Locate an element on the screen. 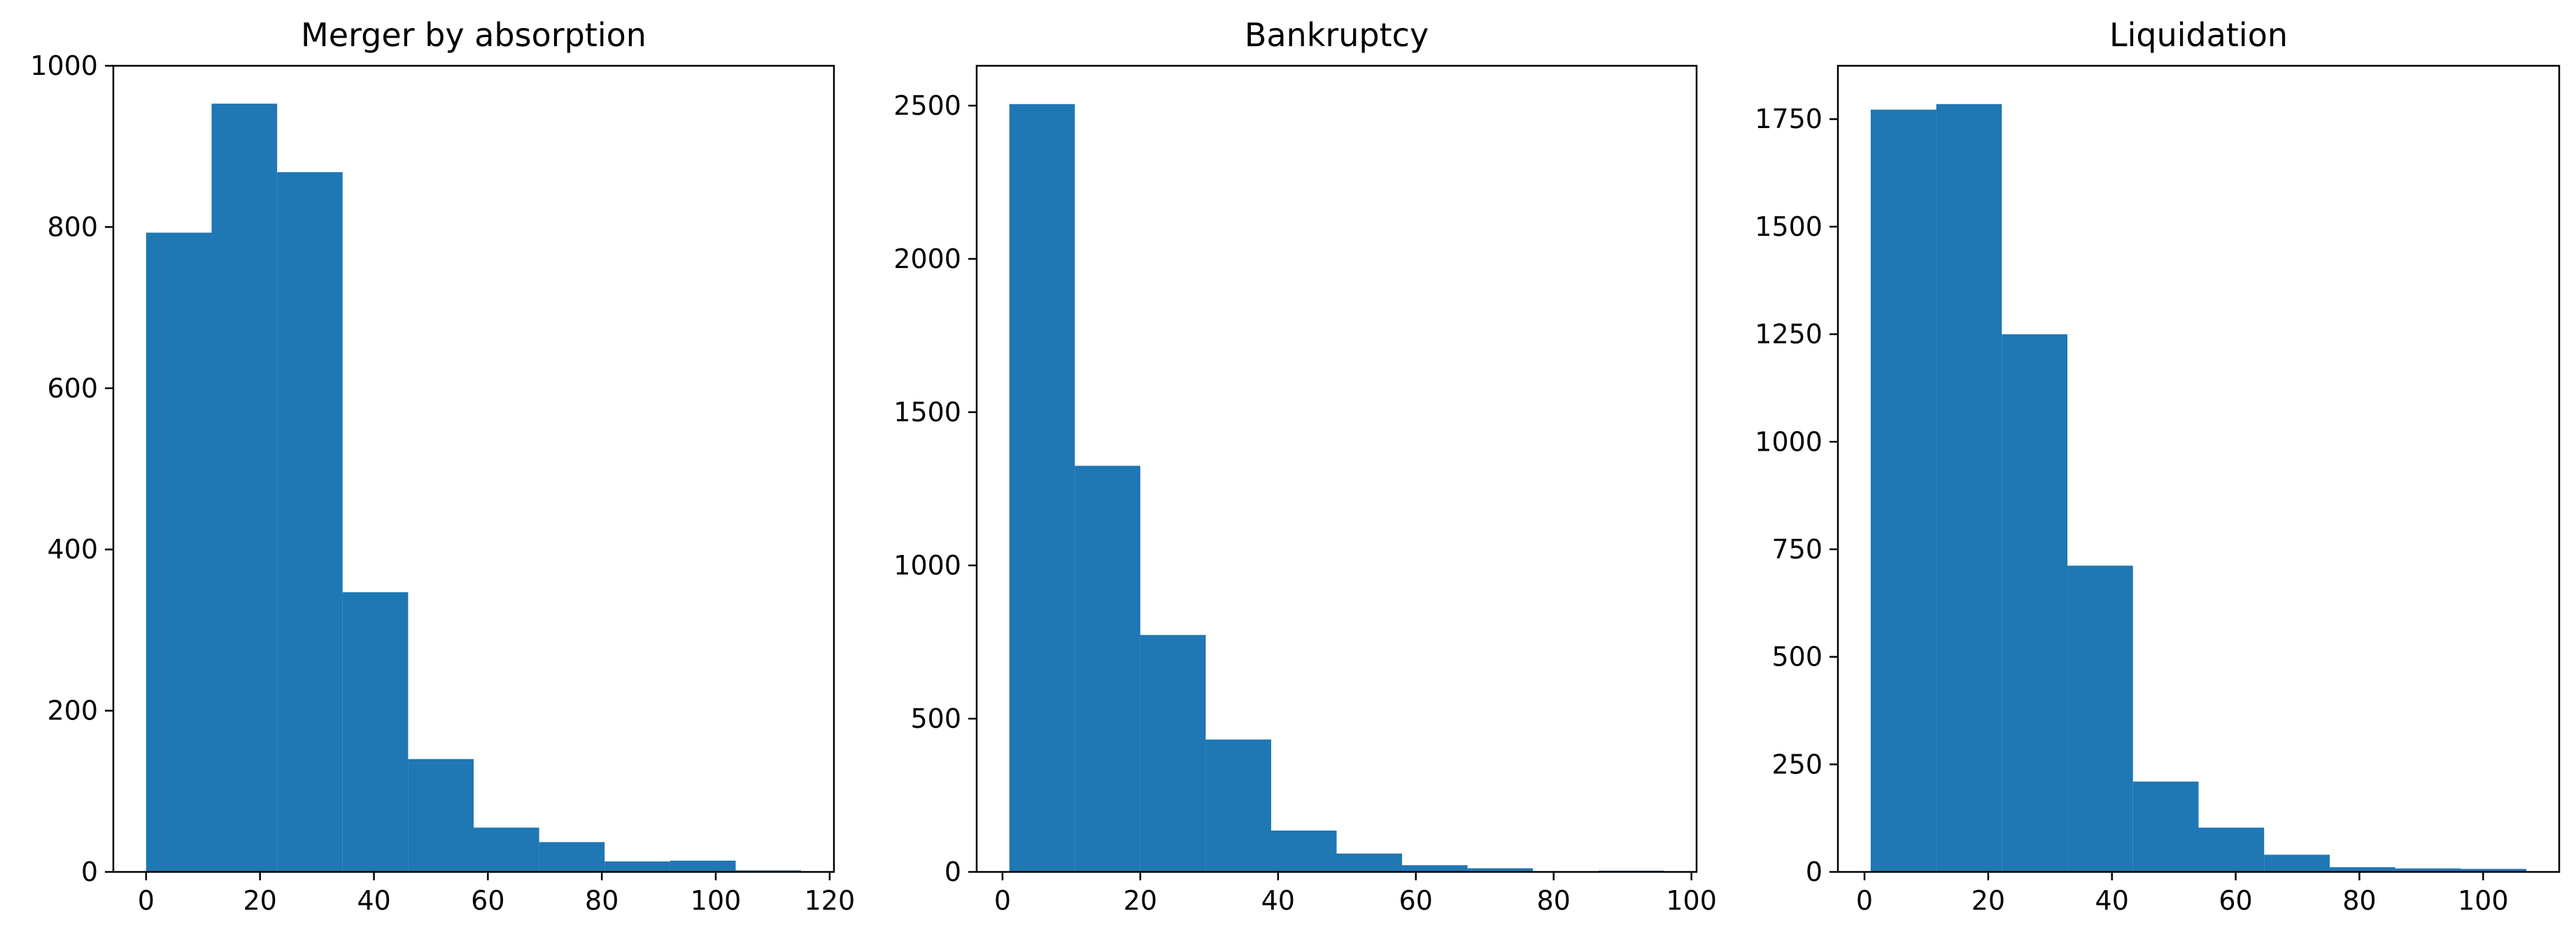 The image size is (2576, 944). y-tick-label: 1250 is located at coordinates (1789, 334).